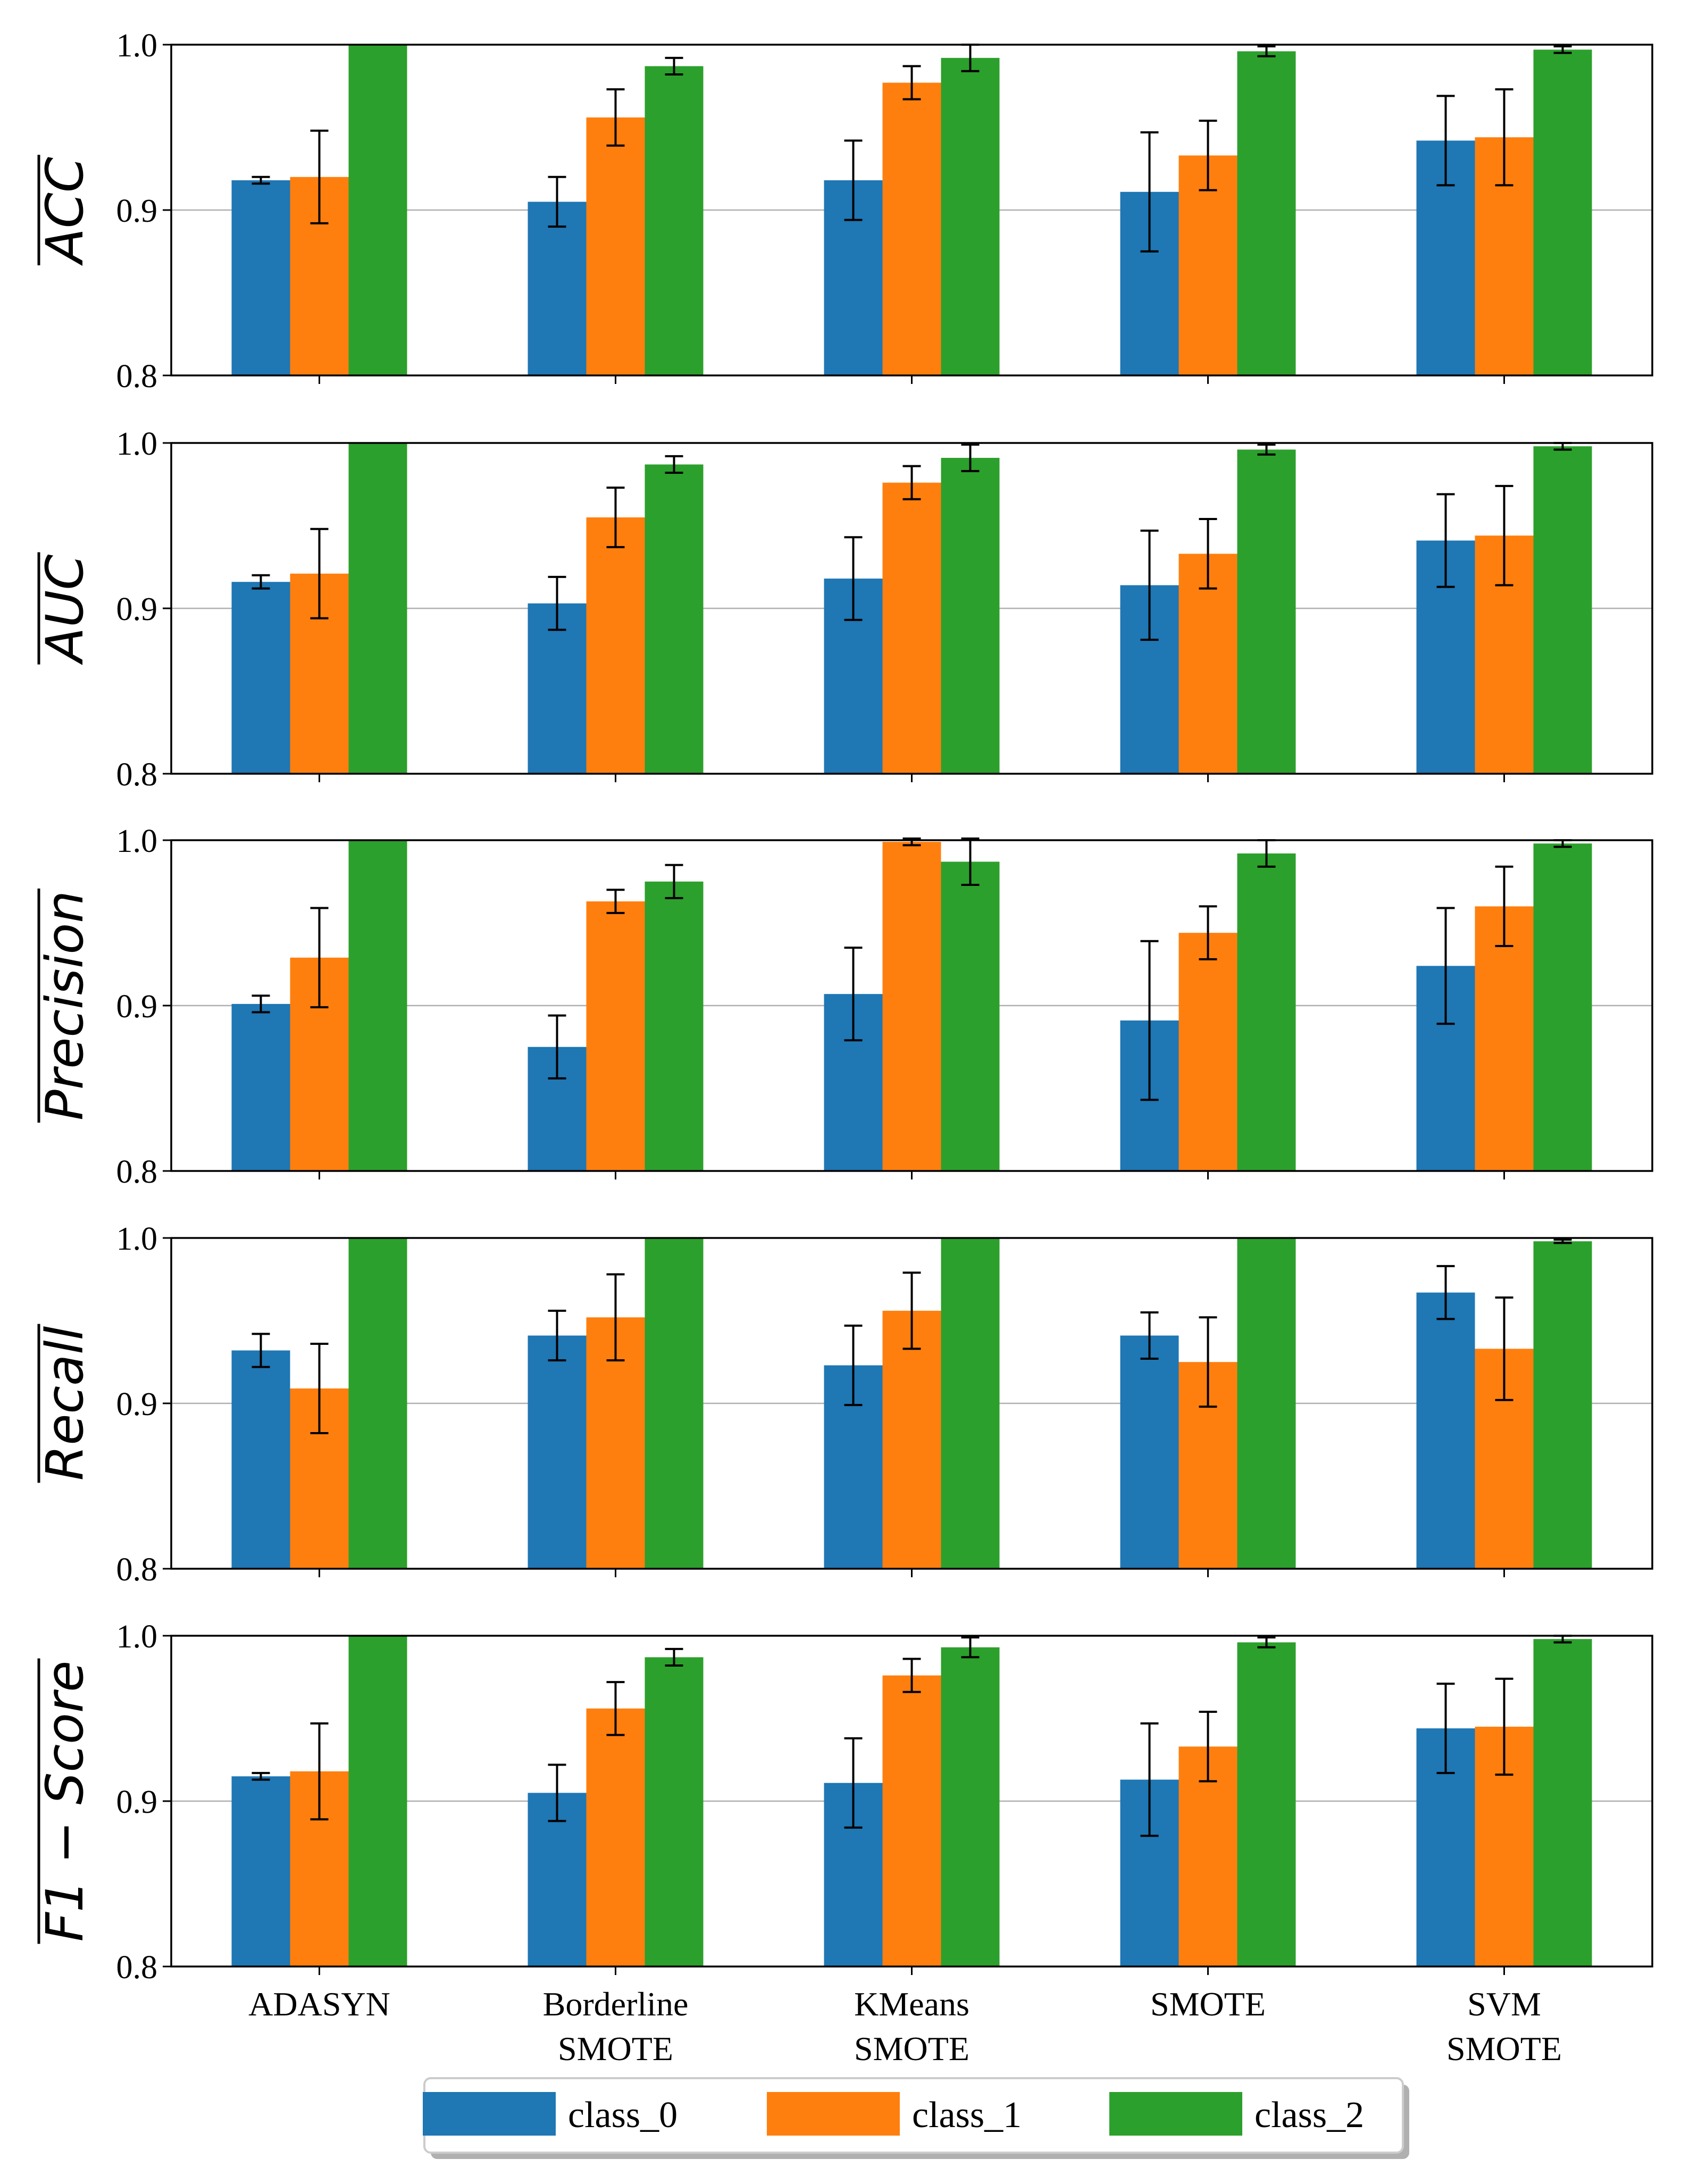  I want to click on legend: class_0 class_1 class_2, so click(916, 2118).